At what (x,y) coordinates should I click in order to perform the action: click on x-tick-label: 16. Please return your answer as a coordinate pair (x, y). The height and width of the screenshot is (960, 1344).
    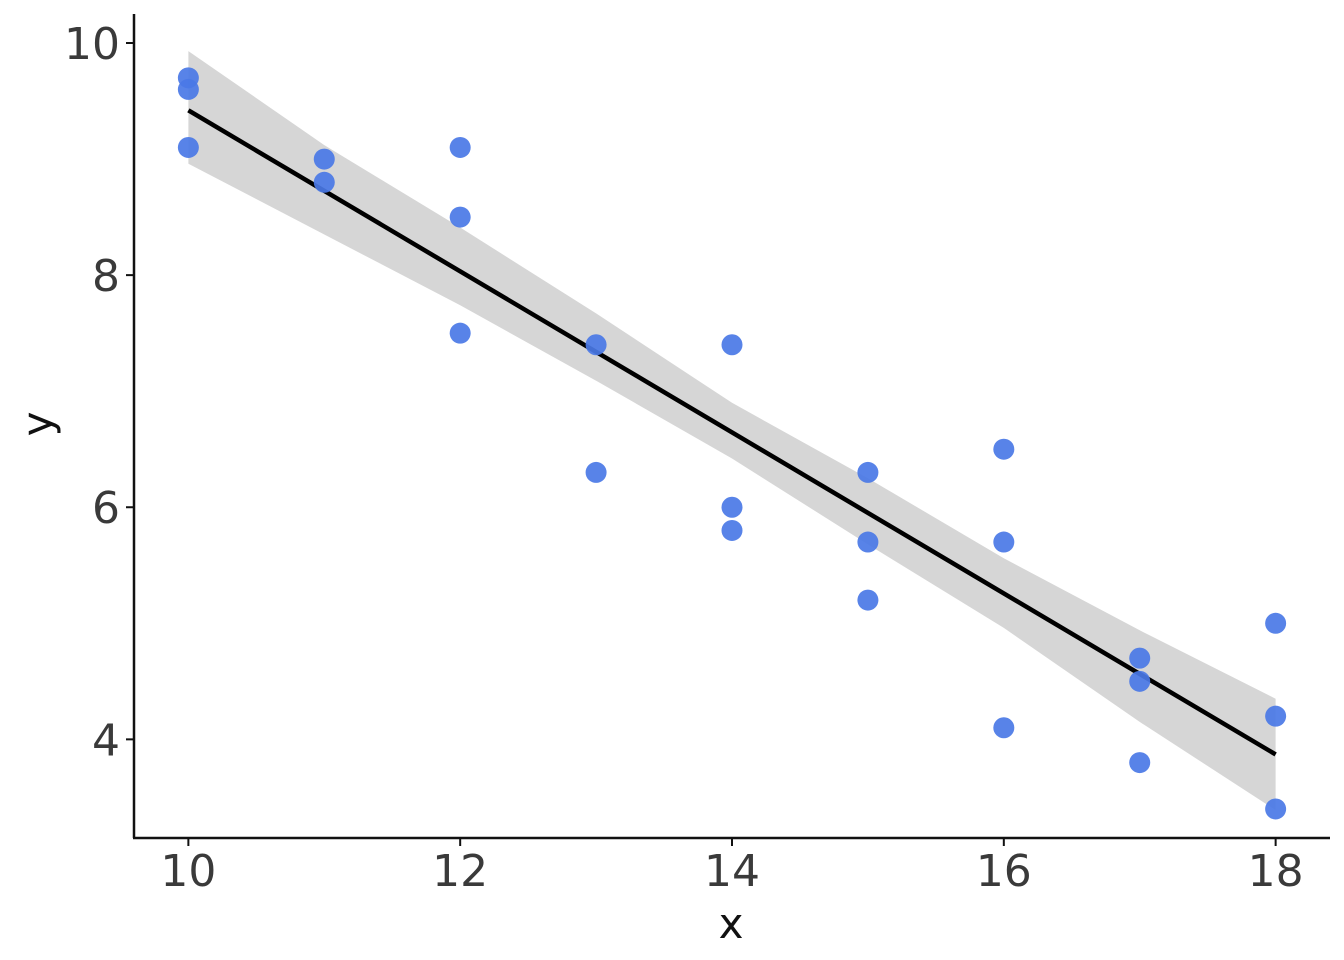
    Looking at the image, I should click on (1004, 871).